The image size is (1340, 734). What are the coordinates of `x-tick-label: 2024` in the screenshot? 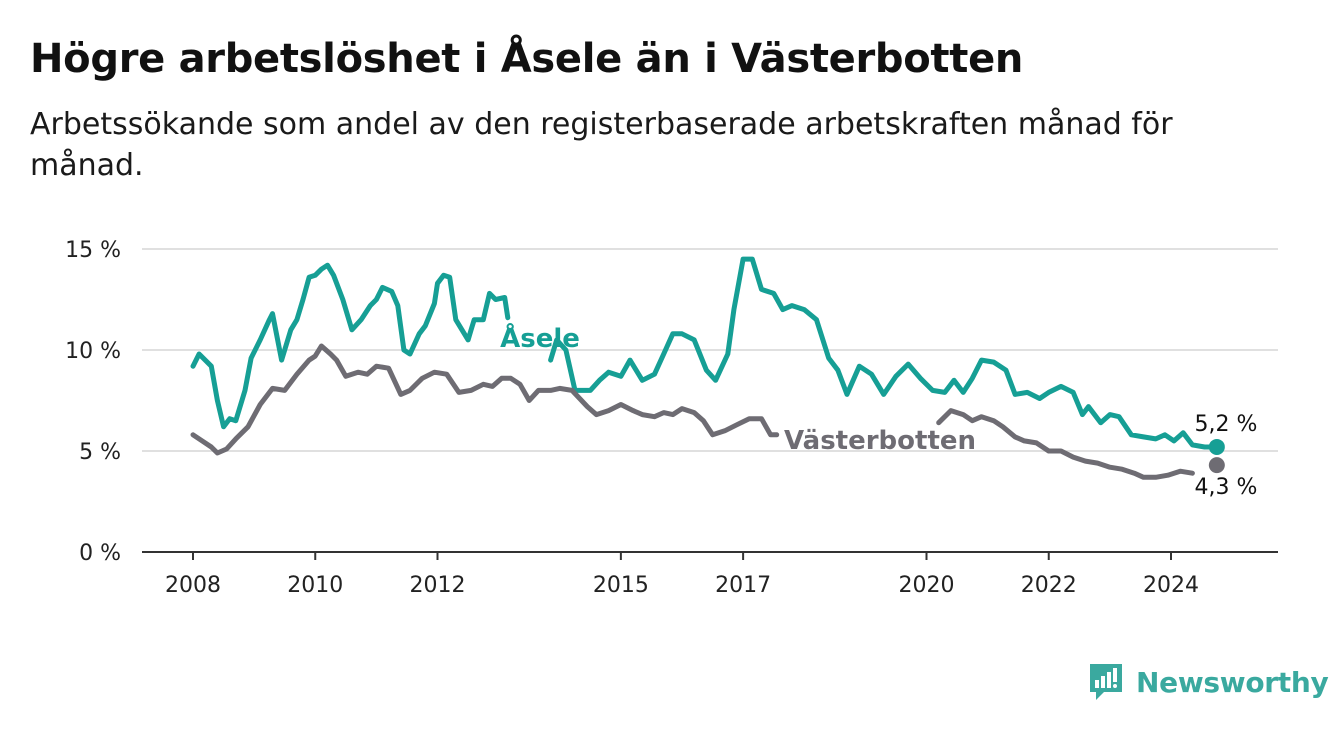 It's located at (1171, 585).